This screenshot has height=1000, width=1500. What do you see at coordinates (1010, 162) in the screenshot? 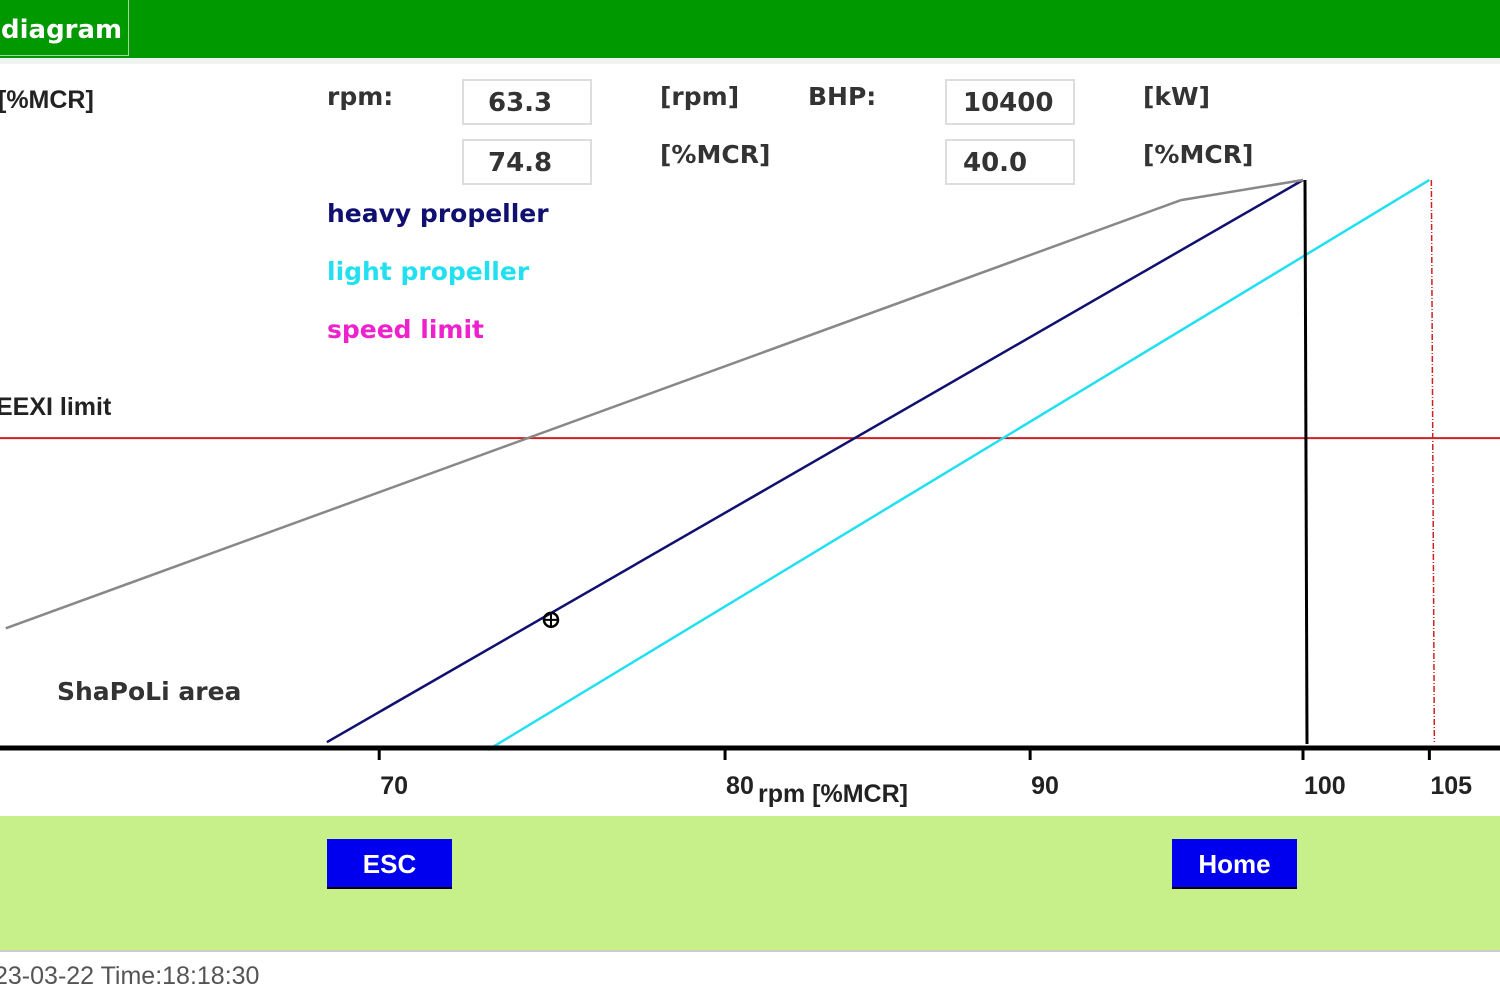
I see `bhp-pct-field: 40.0` at bounding box center [1010, 162].